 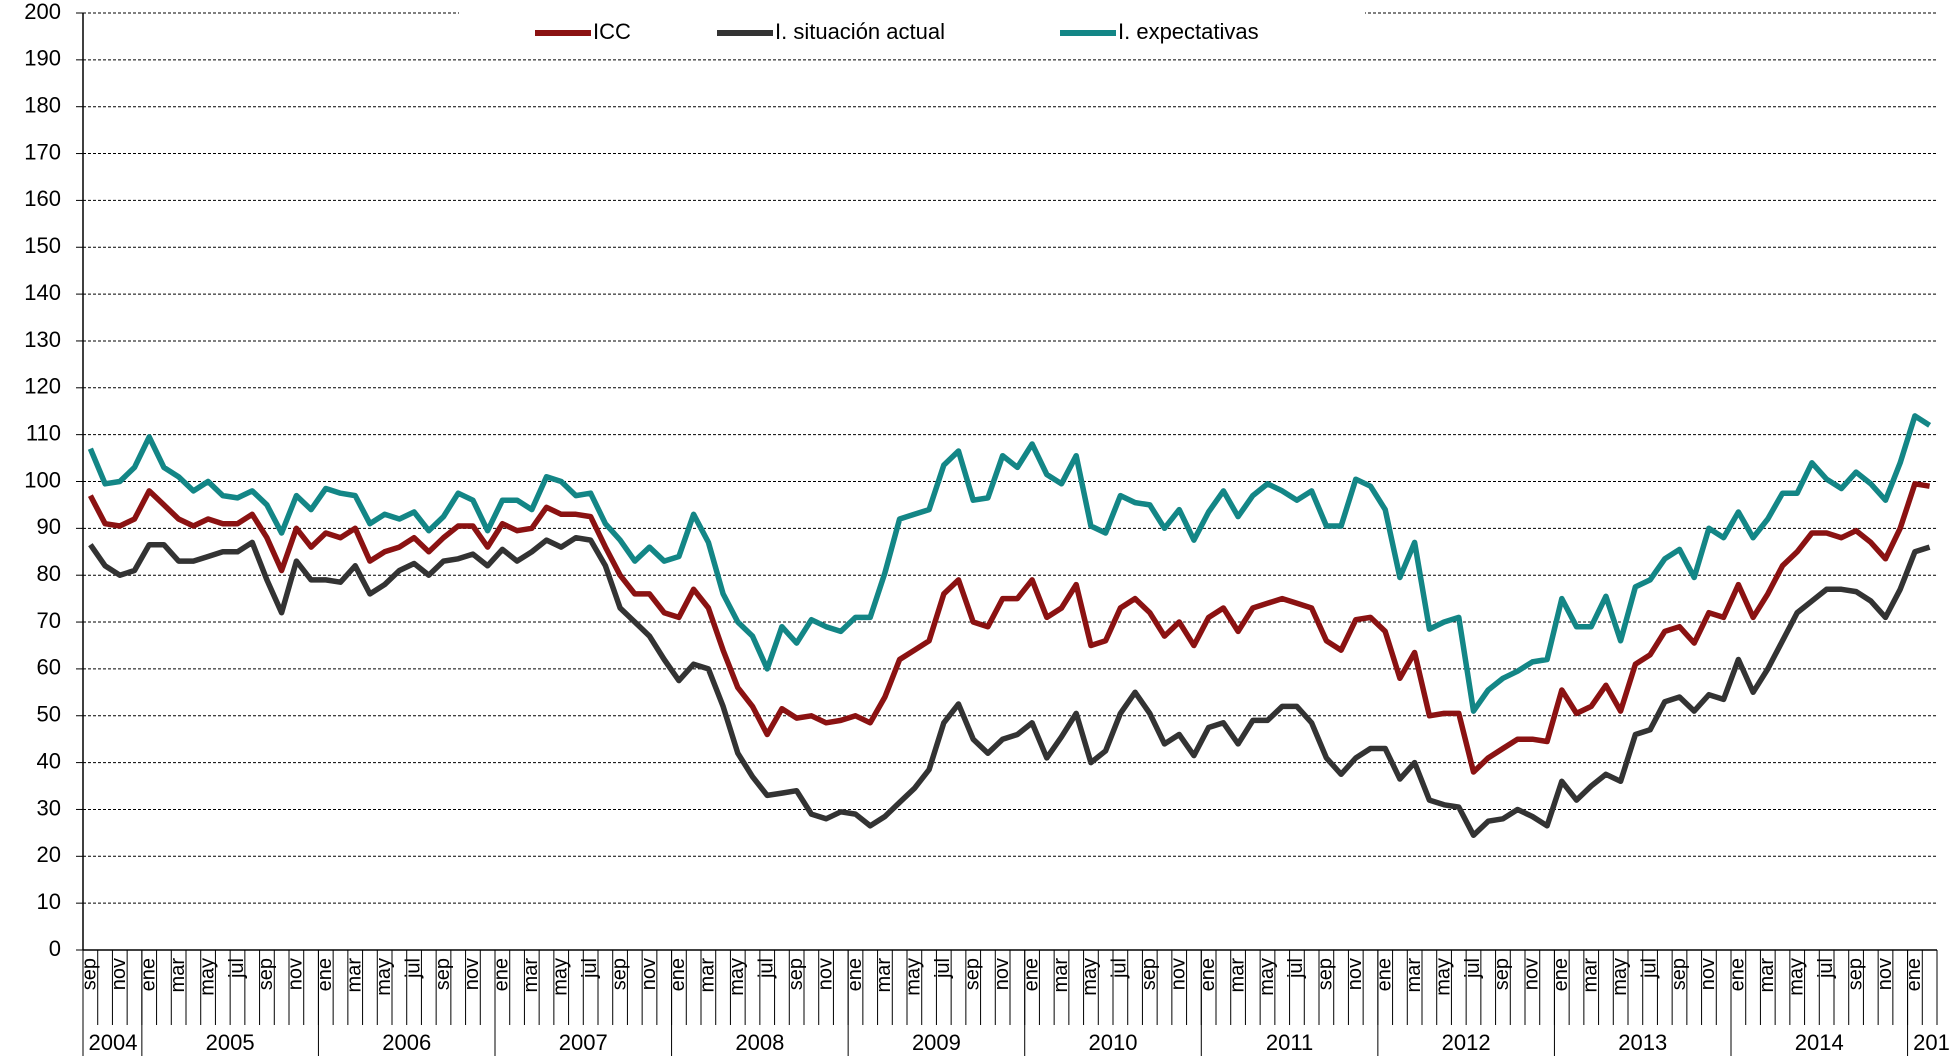 I want to click on legend-box, so click(x=912, y=28).